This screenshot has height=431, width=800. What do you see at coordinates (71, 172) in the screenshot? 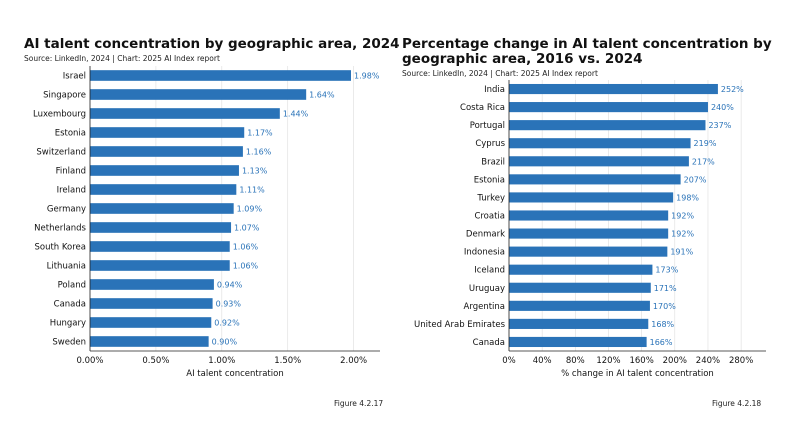
I see `category-label: Finland` at bounding box center [71, 172].